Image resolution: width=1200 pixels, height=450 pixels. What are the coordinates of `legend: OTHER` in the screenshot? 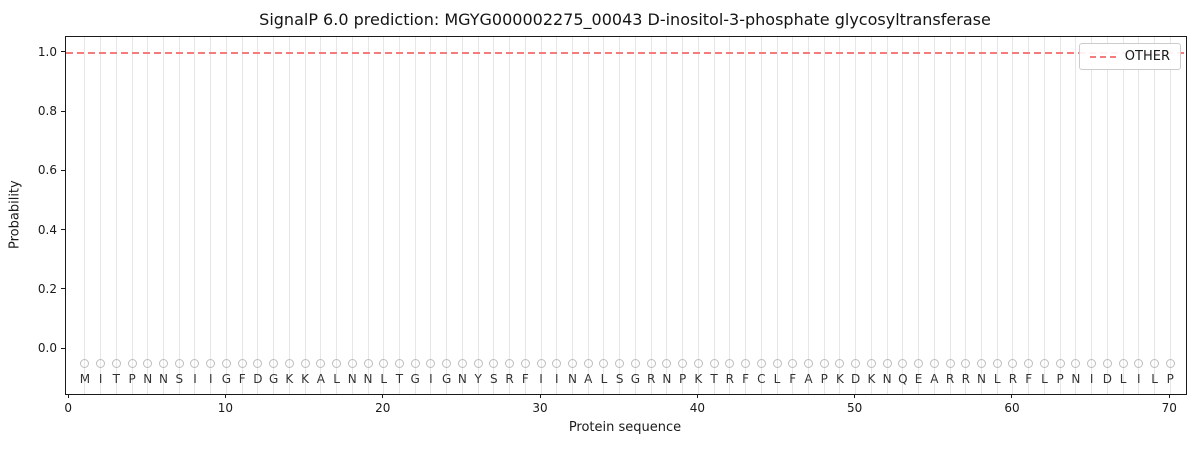 It's located at (1129, 56).